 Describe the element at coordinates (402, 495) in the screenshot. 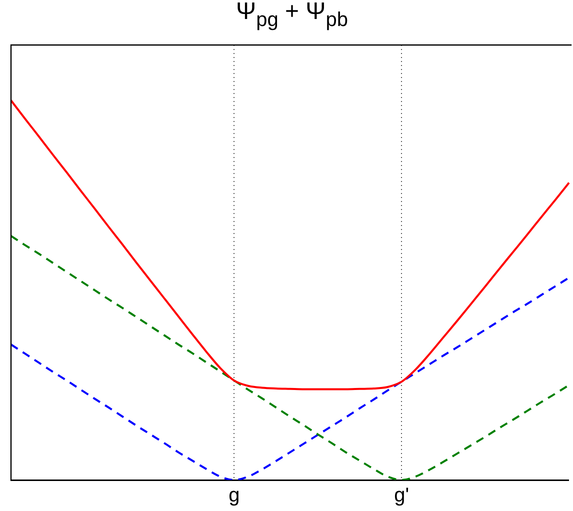

I see `x-tick-label: g'` at that location.